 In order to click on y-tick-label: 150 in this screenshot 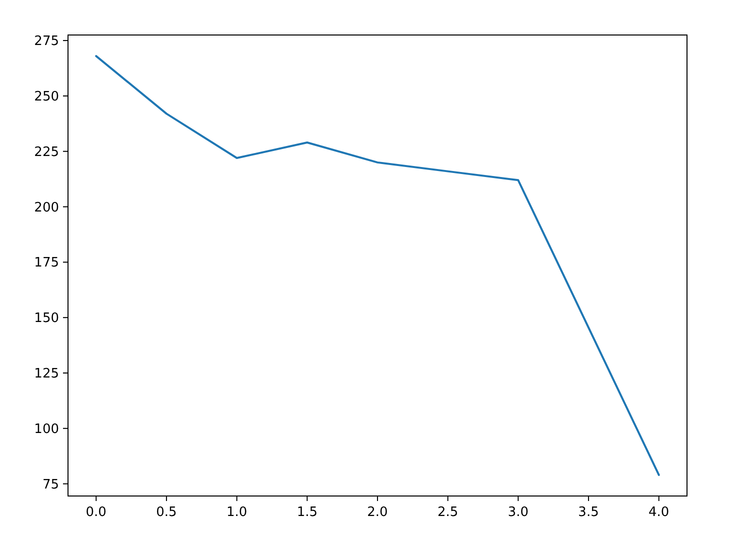, I will do `click(46, 318)`.